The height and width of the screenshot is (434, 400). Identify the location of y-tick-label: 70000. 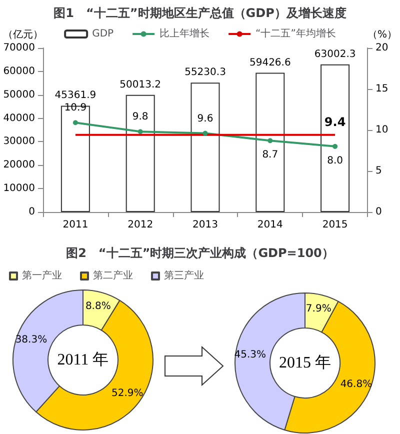
(19, 48).